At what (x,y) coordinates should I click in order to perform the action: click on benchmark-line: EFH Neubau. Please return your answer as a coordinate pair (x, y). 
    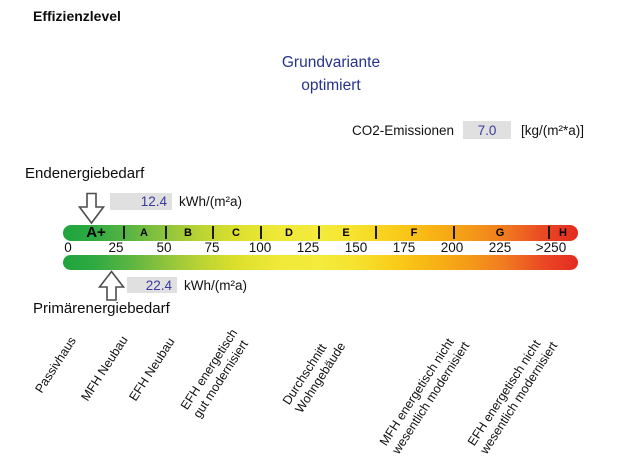
    Looking at the image, I should click on (152, 369).